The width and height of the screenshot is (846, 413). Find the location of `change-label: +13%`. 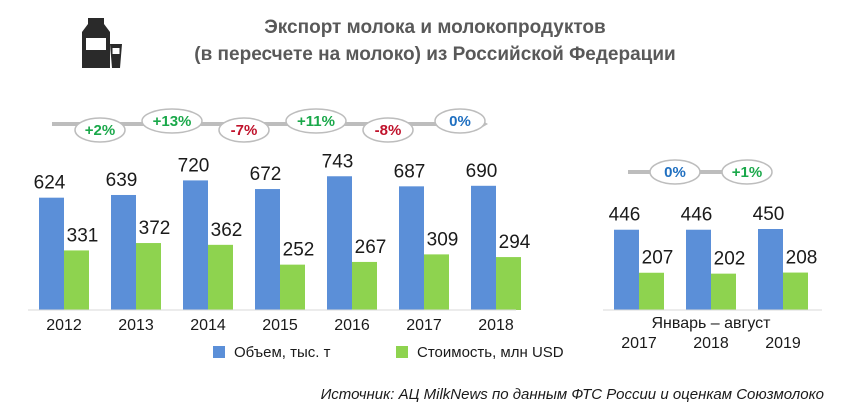

change-label: +13% is located at coordinates (172, 121).